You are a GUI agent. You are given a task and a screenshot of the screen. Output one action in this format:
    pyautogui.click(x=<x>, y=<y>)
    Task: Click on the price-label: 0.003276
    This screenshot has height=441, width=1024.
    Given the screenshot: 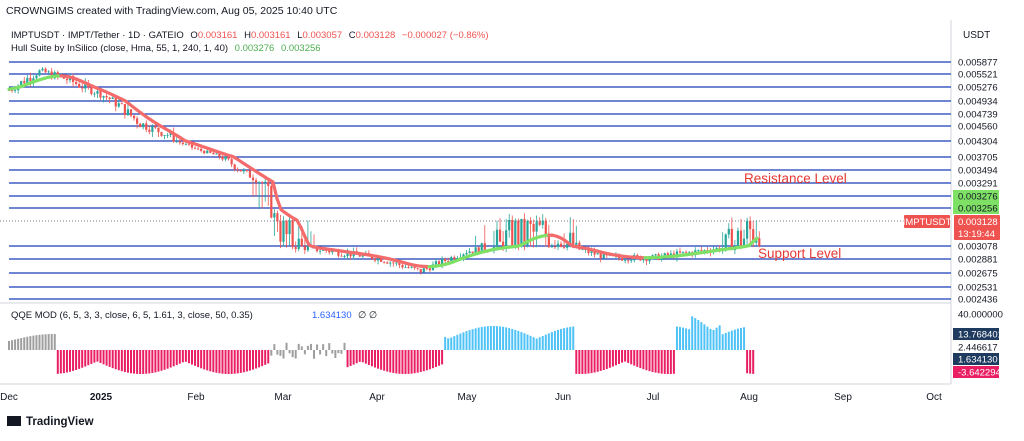 What is the action you would take?
    pyautogui.click(x=978, y=197)
    